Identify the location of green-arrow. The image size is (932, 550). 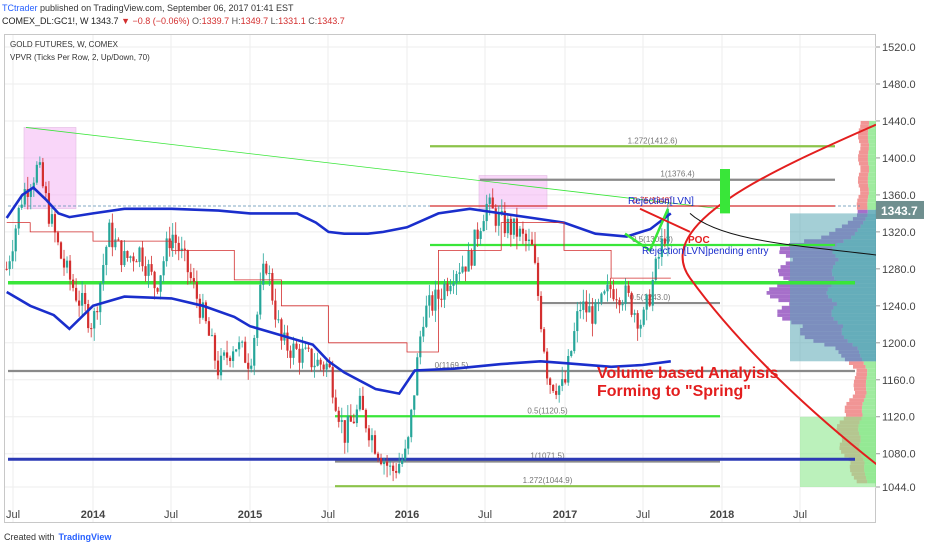
(647, 230).